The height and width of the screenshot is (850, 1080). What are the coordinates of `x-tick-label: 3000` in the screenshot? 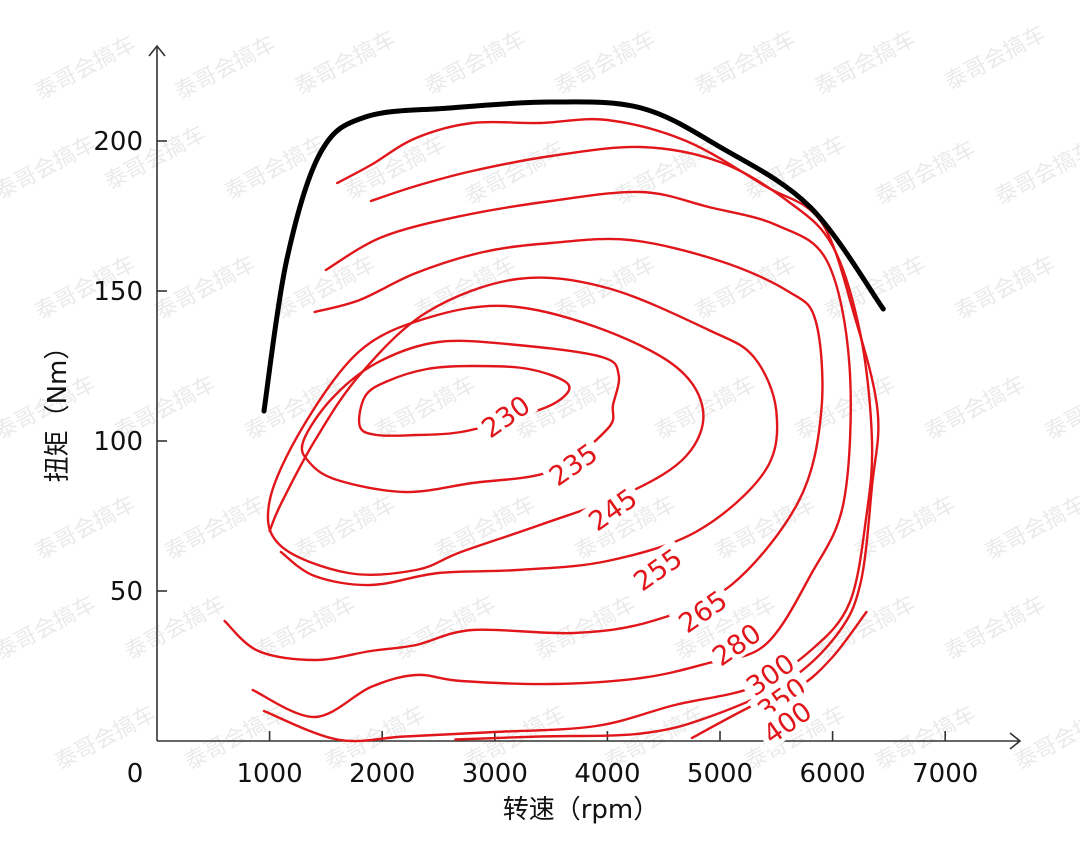 It's located at (495, 774).